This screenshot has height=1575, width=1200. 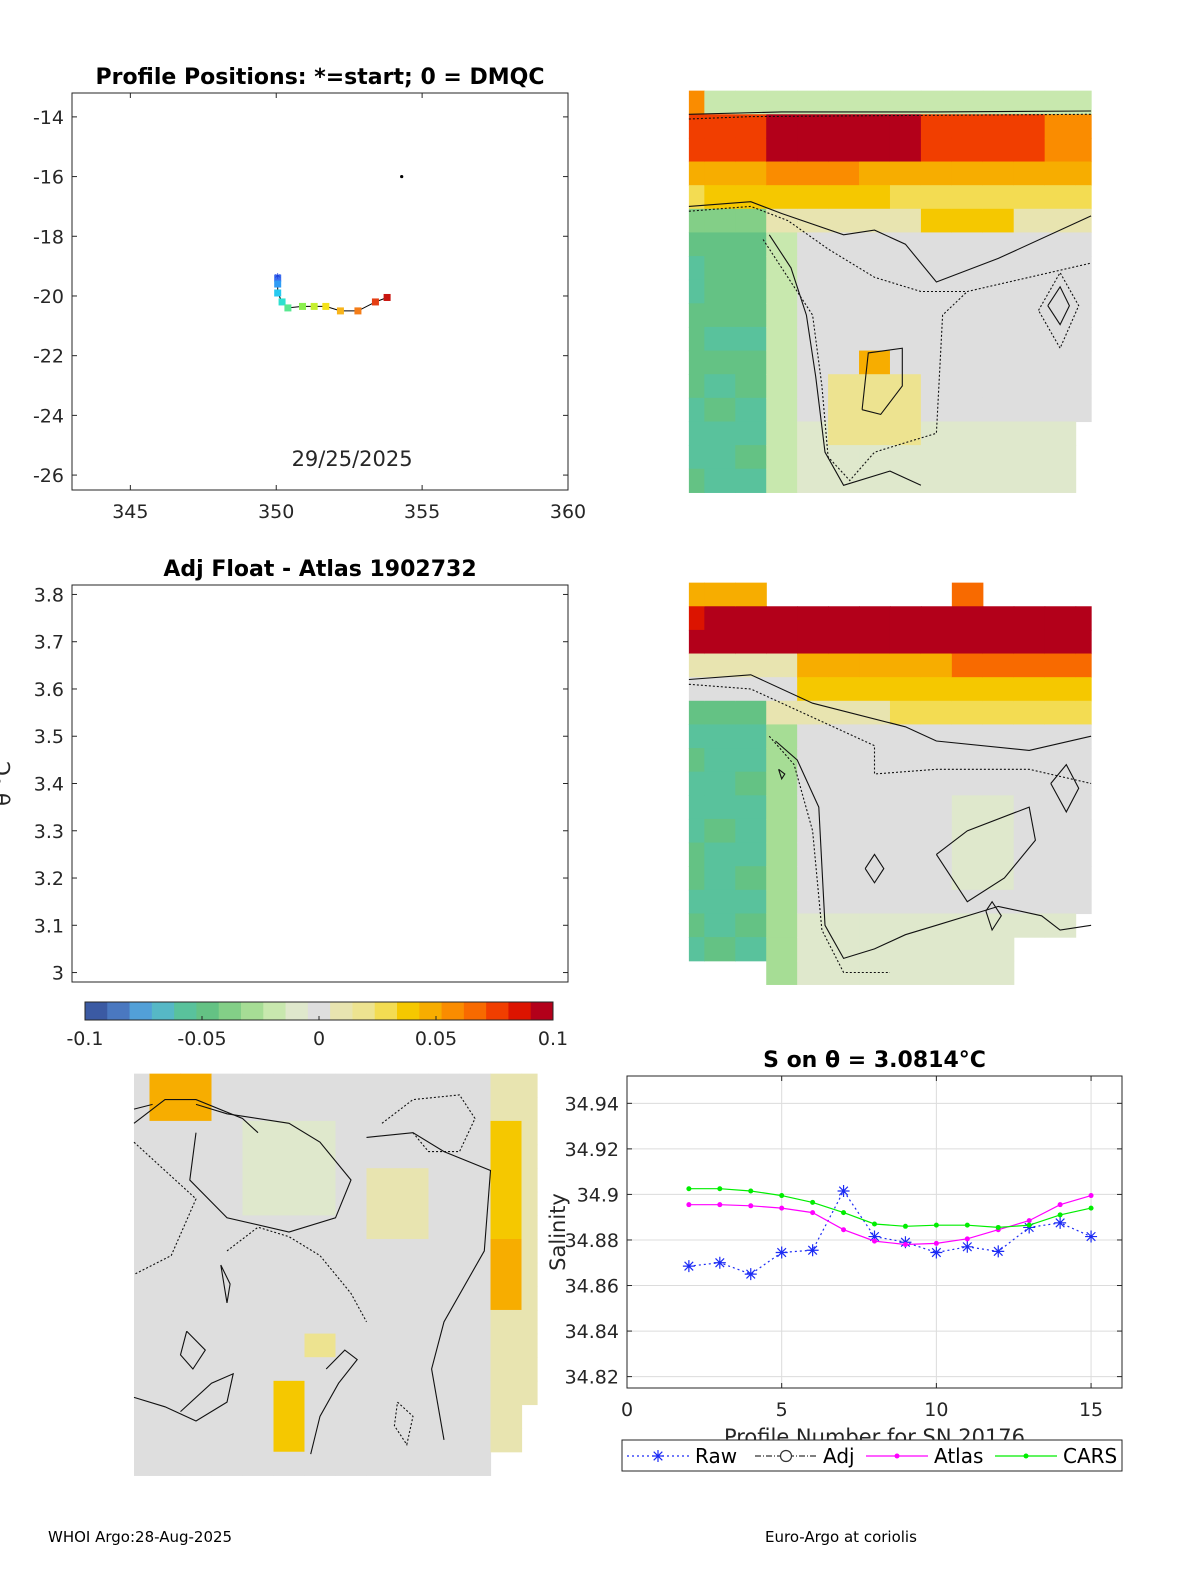 I want to click on axes-box, so click(x=320, y=783).